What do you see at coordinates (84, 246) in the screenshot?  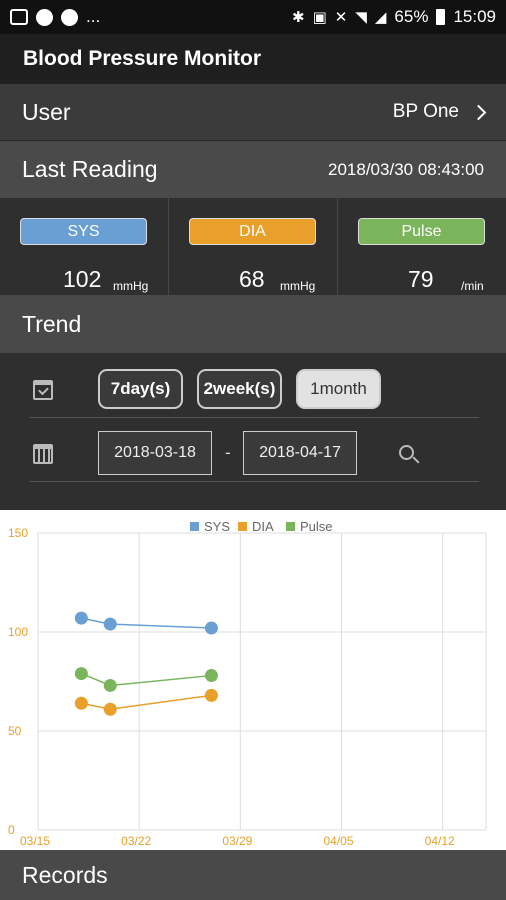 I see `sys-reading: SYS 102 mmHg` at bounding box center [84, 246].